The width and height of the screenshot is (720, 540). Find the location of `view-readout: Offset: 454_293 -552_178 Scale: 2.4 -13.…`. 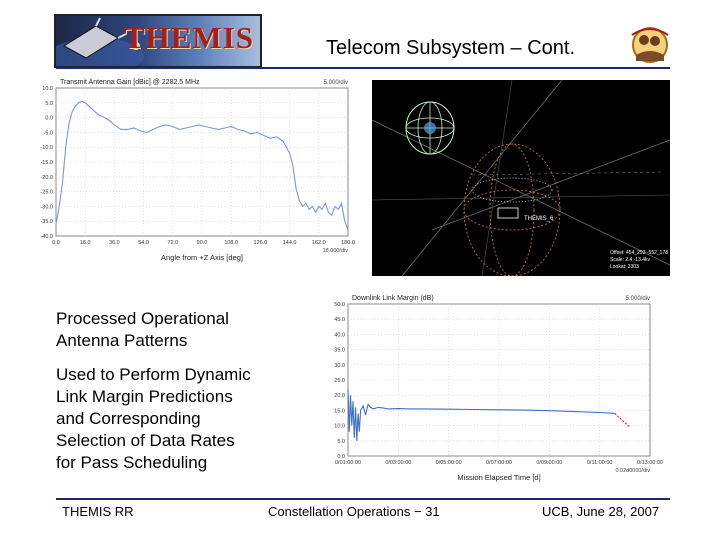

view-readout: Offset: 454_293 -552_178 Scale: 2.4 -13.… is located at coordinates (639, 260).